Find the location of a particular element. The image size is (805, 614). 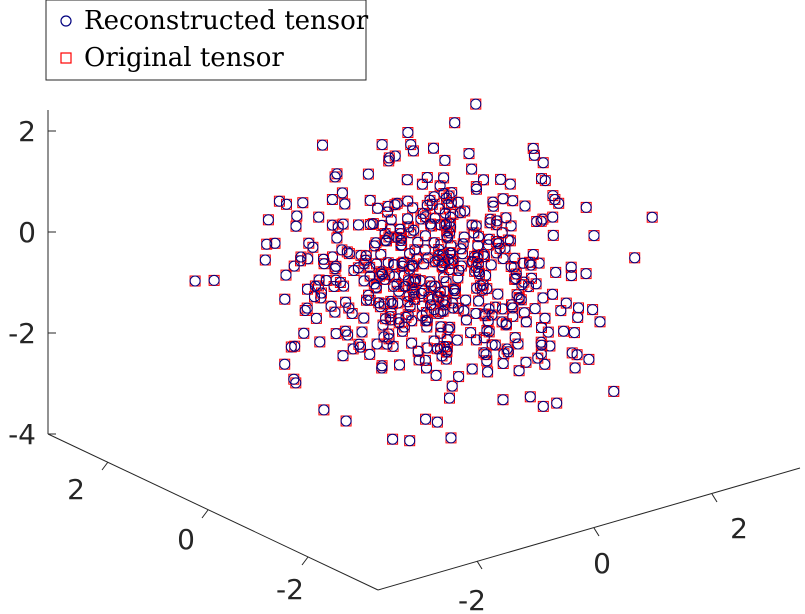

y-tick-mark is located at coordinates (305, 561).